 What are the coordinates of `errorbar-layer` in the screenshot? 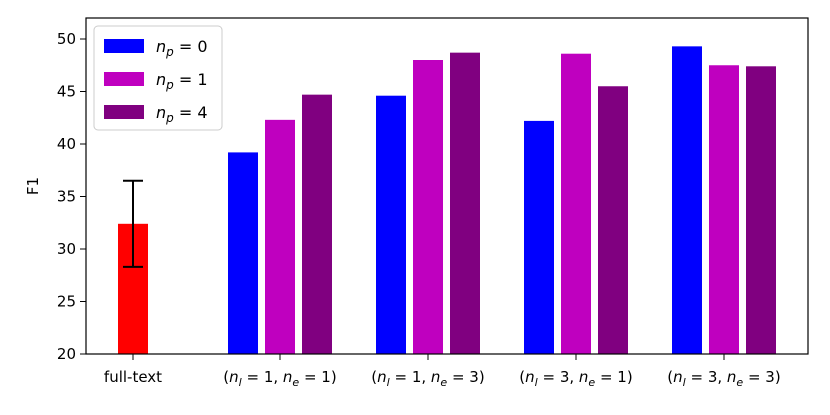 It's located at (133, 223).